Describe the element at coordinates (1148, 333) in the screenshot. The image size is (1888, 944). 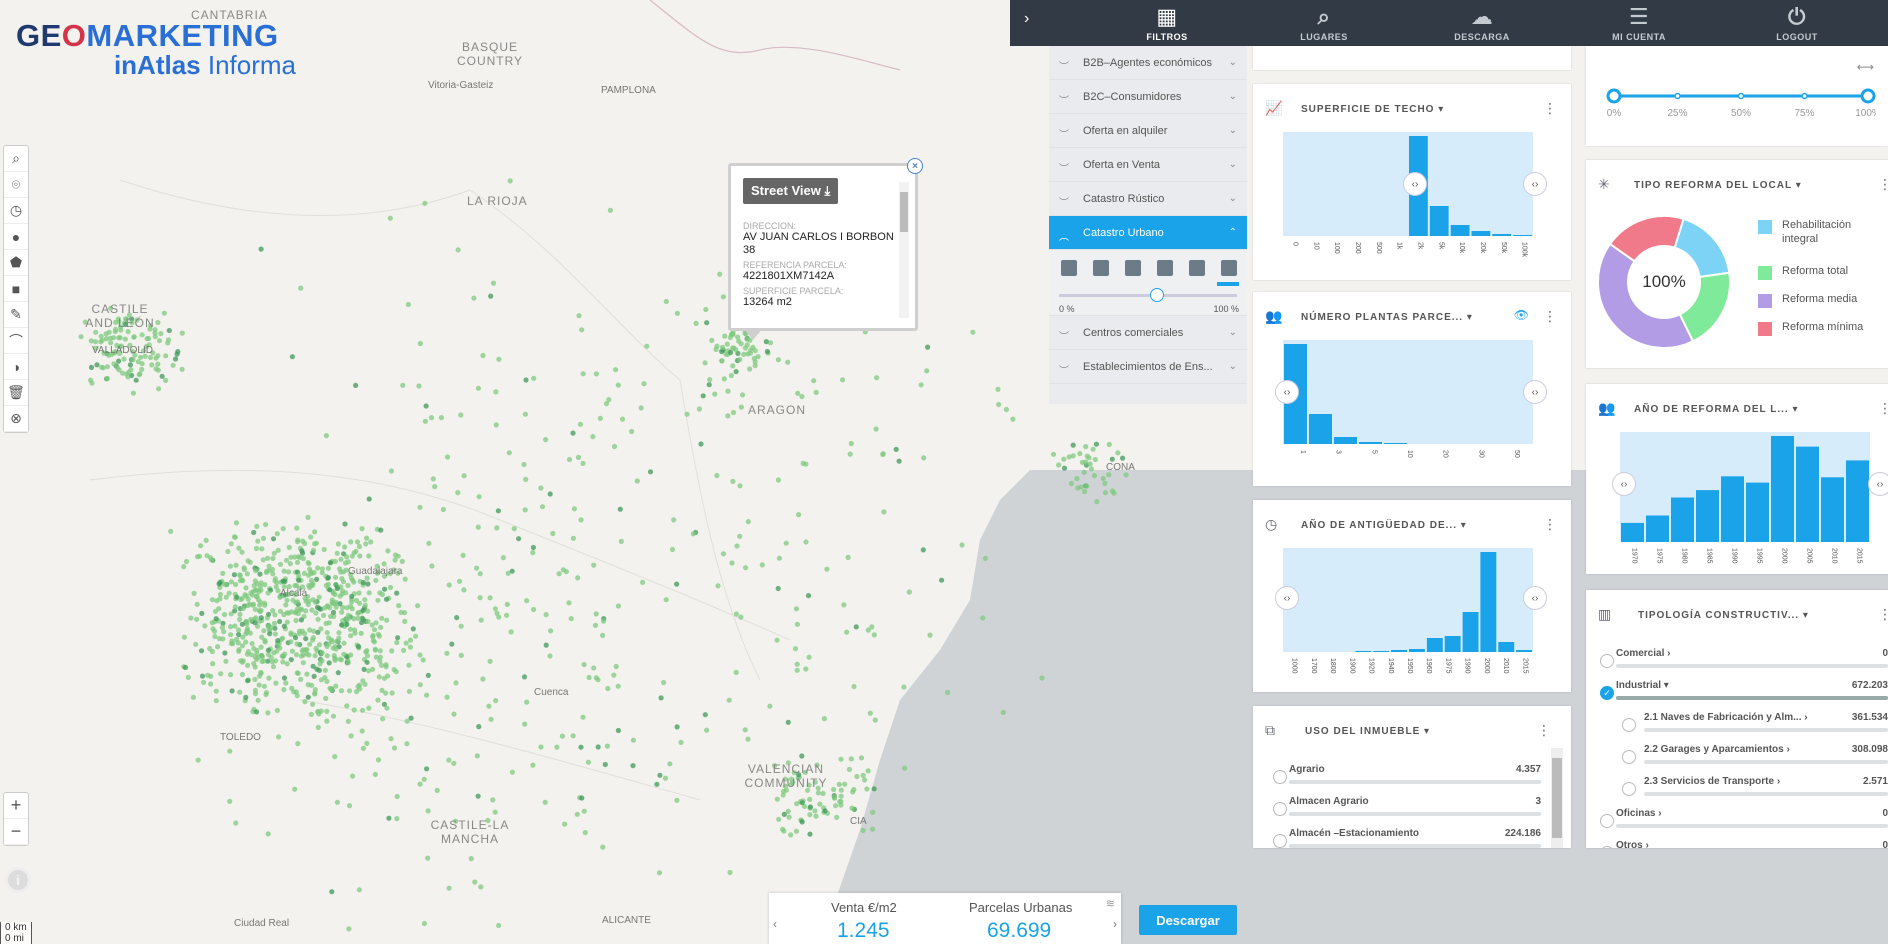
I see `filter-centros: ︶ Centros comerciales ⌄` at that location.